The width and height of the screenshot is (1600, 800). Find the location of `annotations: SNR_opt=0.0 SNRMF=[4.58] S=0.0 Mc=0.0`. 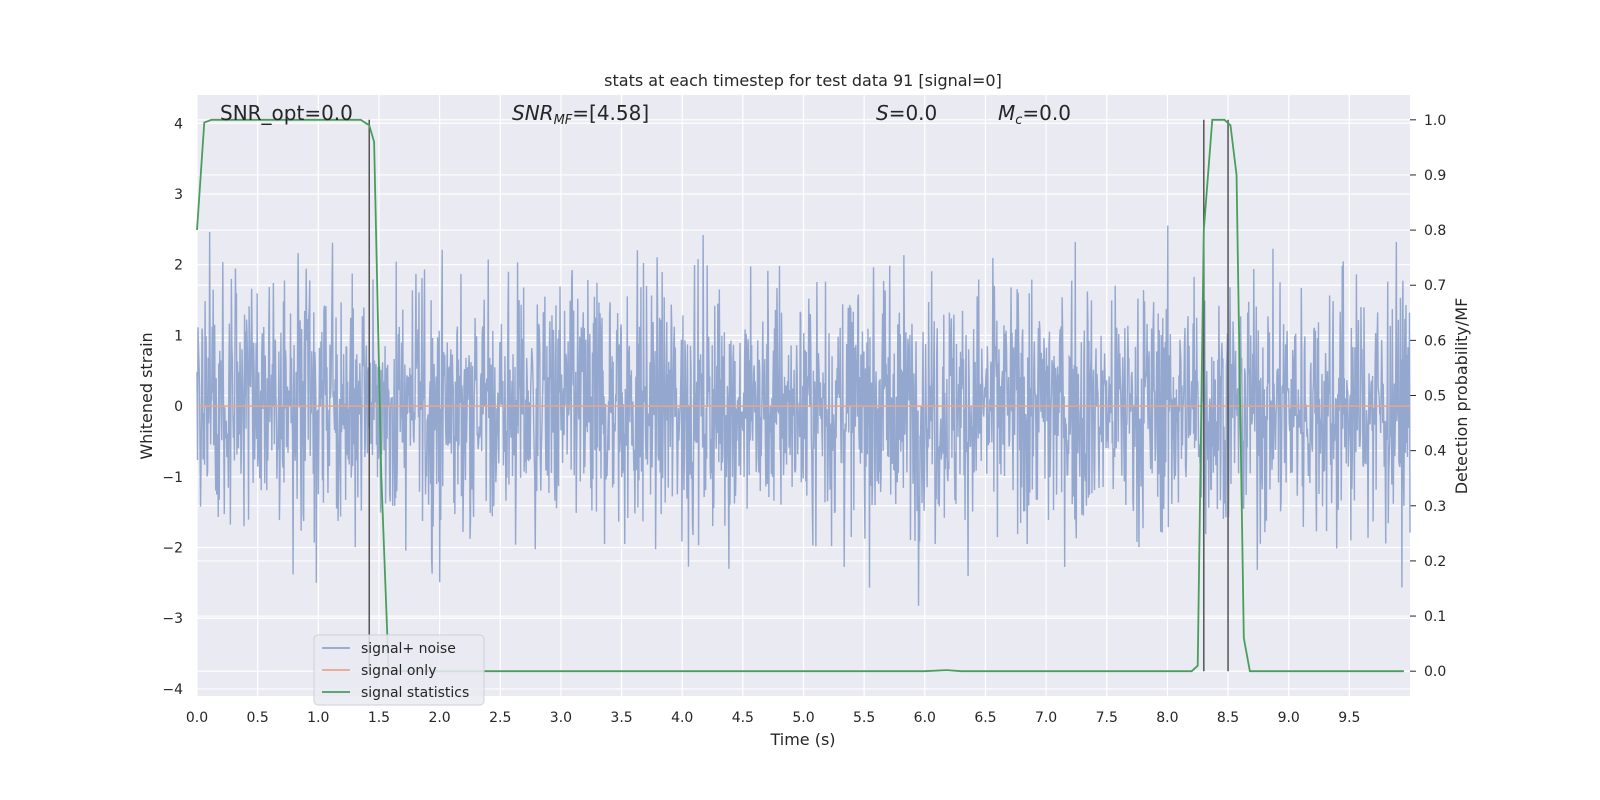

annotations: SNR_opt=0.0 SNRMF=[4.58] S=0.0 Mc=0.0 is located at coordinates (645, 114).